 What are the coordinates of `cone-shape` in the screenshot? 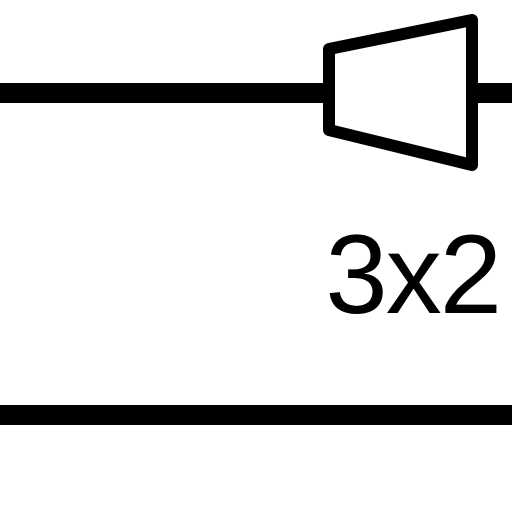 It's located at (400, 92).